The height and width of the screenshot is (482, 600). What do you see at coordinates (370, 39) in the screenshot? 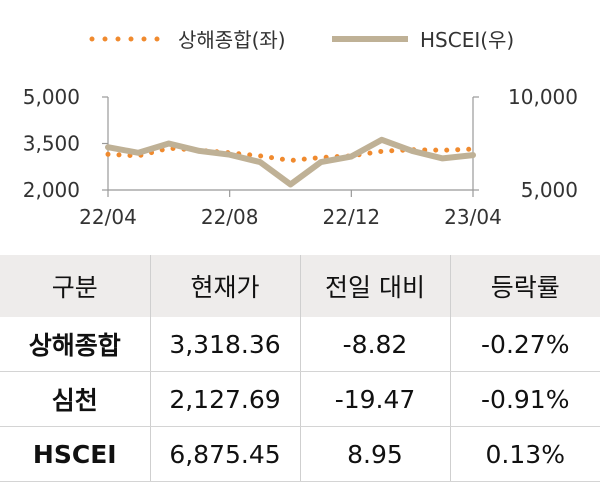
I see `legend-swatch-solid` at bounding box center [370, 39].